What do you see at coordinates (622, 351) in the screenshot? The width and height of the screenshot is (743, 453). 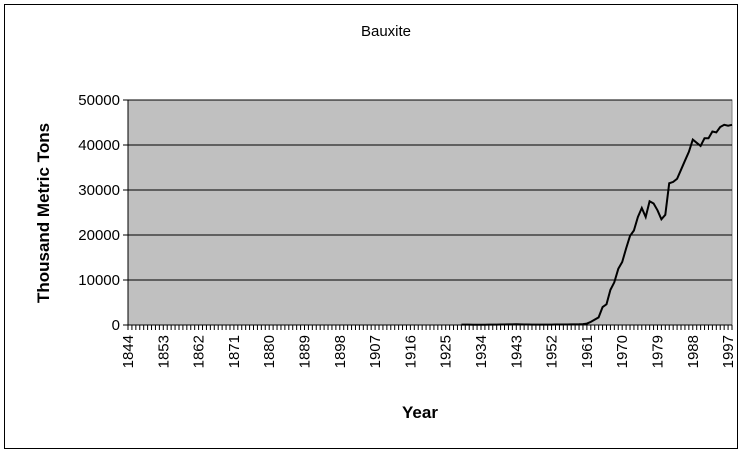 I see `x-tick-label: 1970` at bounding box center [622, 351].